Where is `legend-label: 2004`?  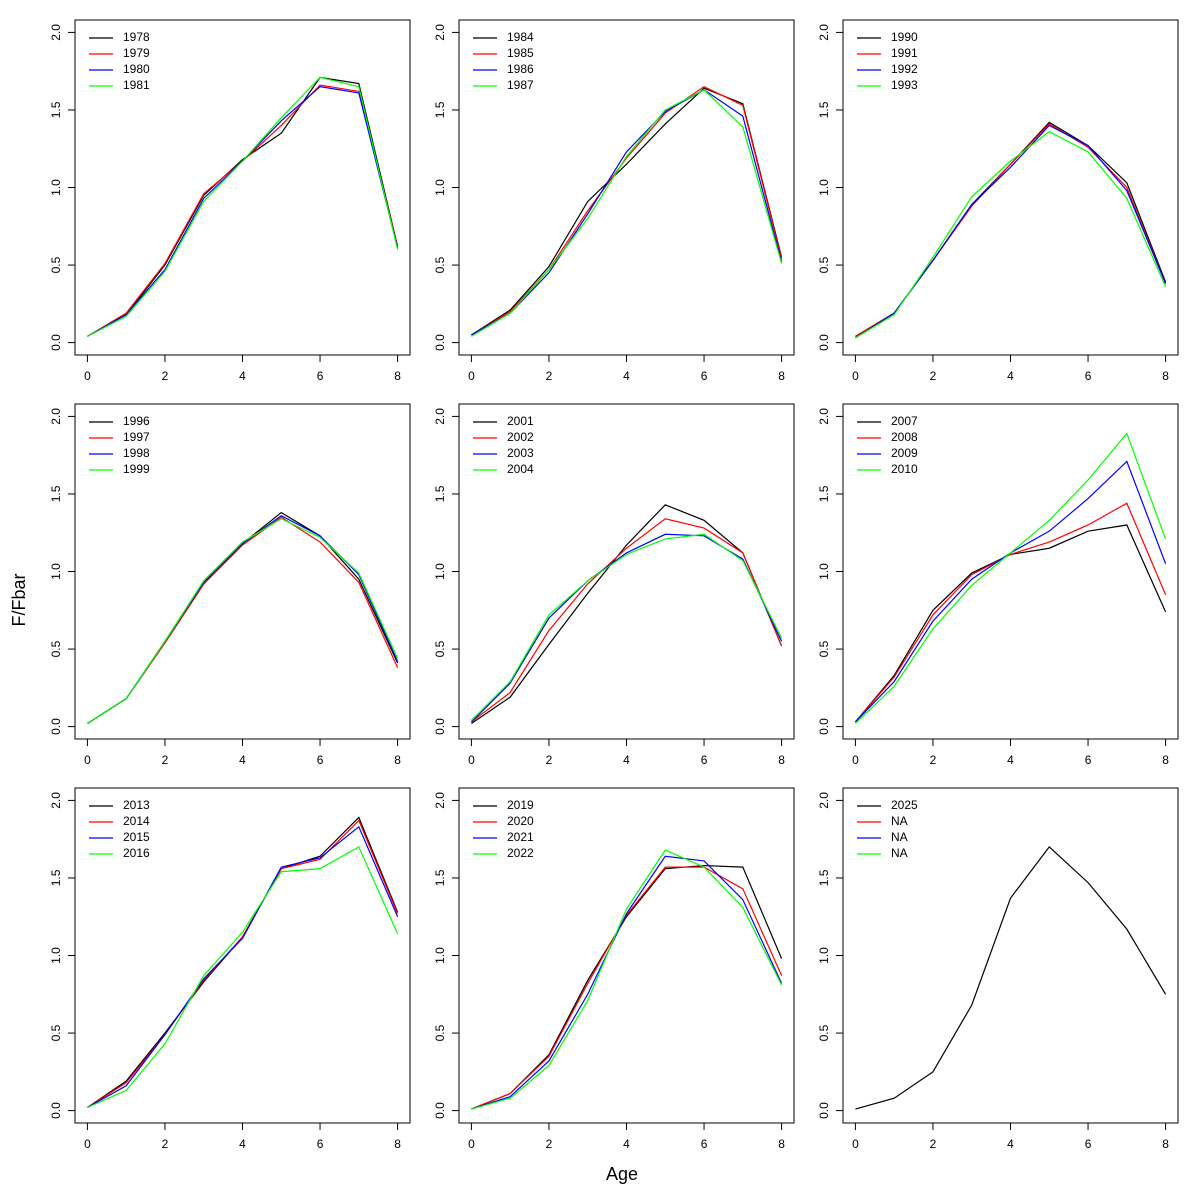
legend-label: 2004 is located at coordinates (520, 469).